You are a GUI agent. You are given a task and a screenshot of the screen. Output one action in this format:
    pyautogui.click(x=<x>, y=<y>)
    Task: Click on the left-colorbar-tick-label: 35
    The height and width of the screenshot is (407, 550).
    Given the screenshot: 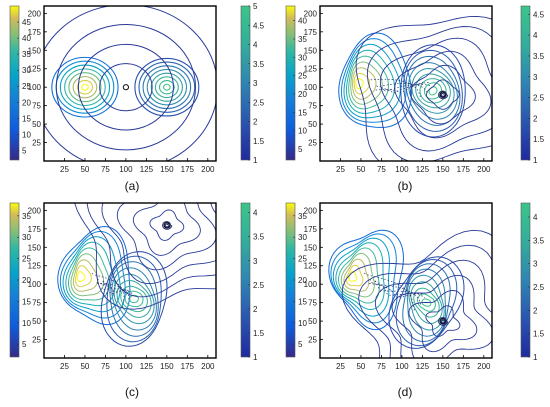 What is the action you would take?
    pyautogui.click(x=26, y=54)
    